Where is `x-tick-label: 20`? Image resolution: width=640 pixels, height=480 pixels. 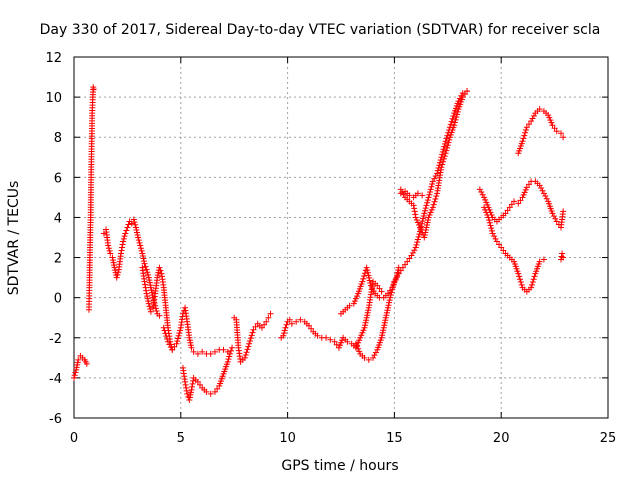
x-tick-label: 20 is located at coordinates (501, 438).